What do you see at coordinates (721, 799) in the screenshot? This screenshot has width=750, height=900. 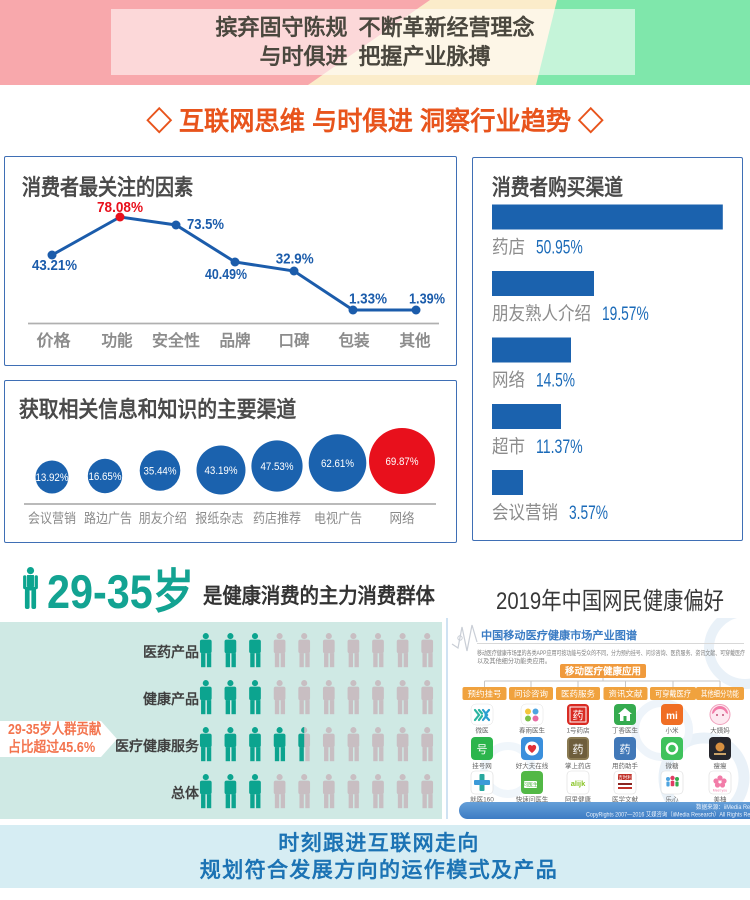 I see `svg-text: 美柚` at bounding box center [721, 799].